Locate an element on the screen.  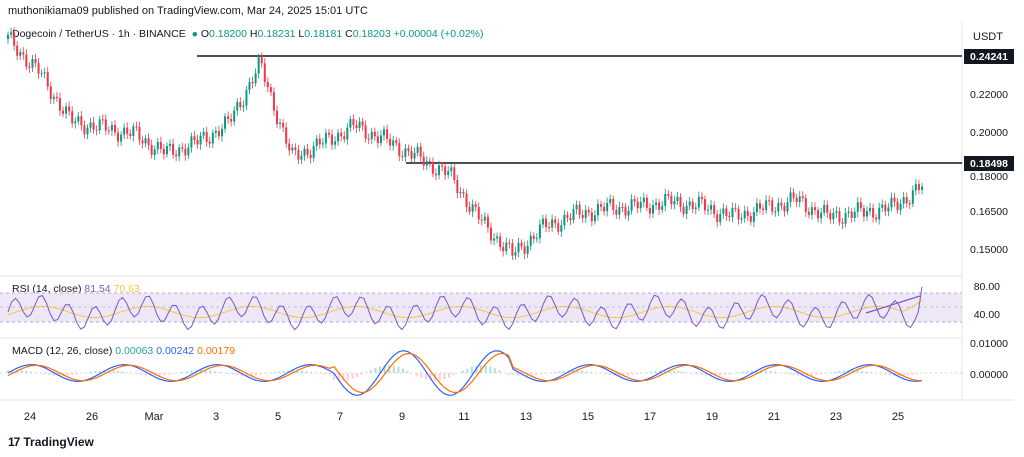
time-axis: 24 26 Mar 3 5 7 9 11 13 15 17 19 21 23 25 is located at coordinates (464, 417).